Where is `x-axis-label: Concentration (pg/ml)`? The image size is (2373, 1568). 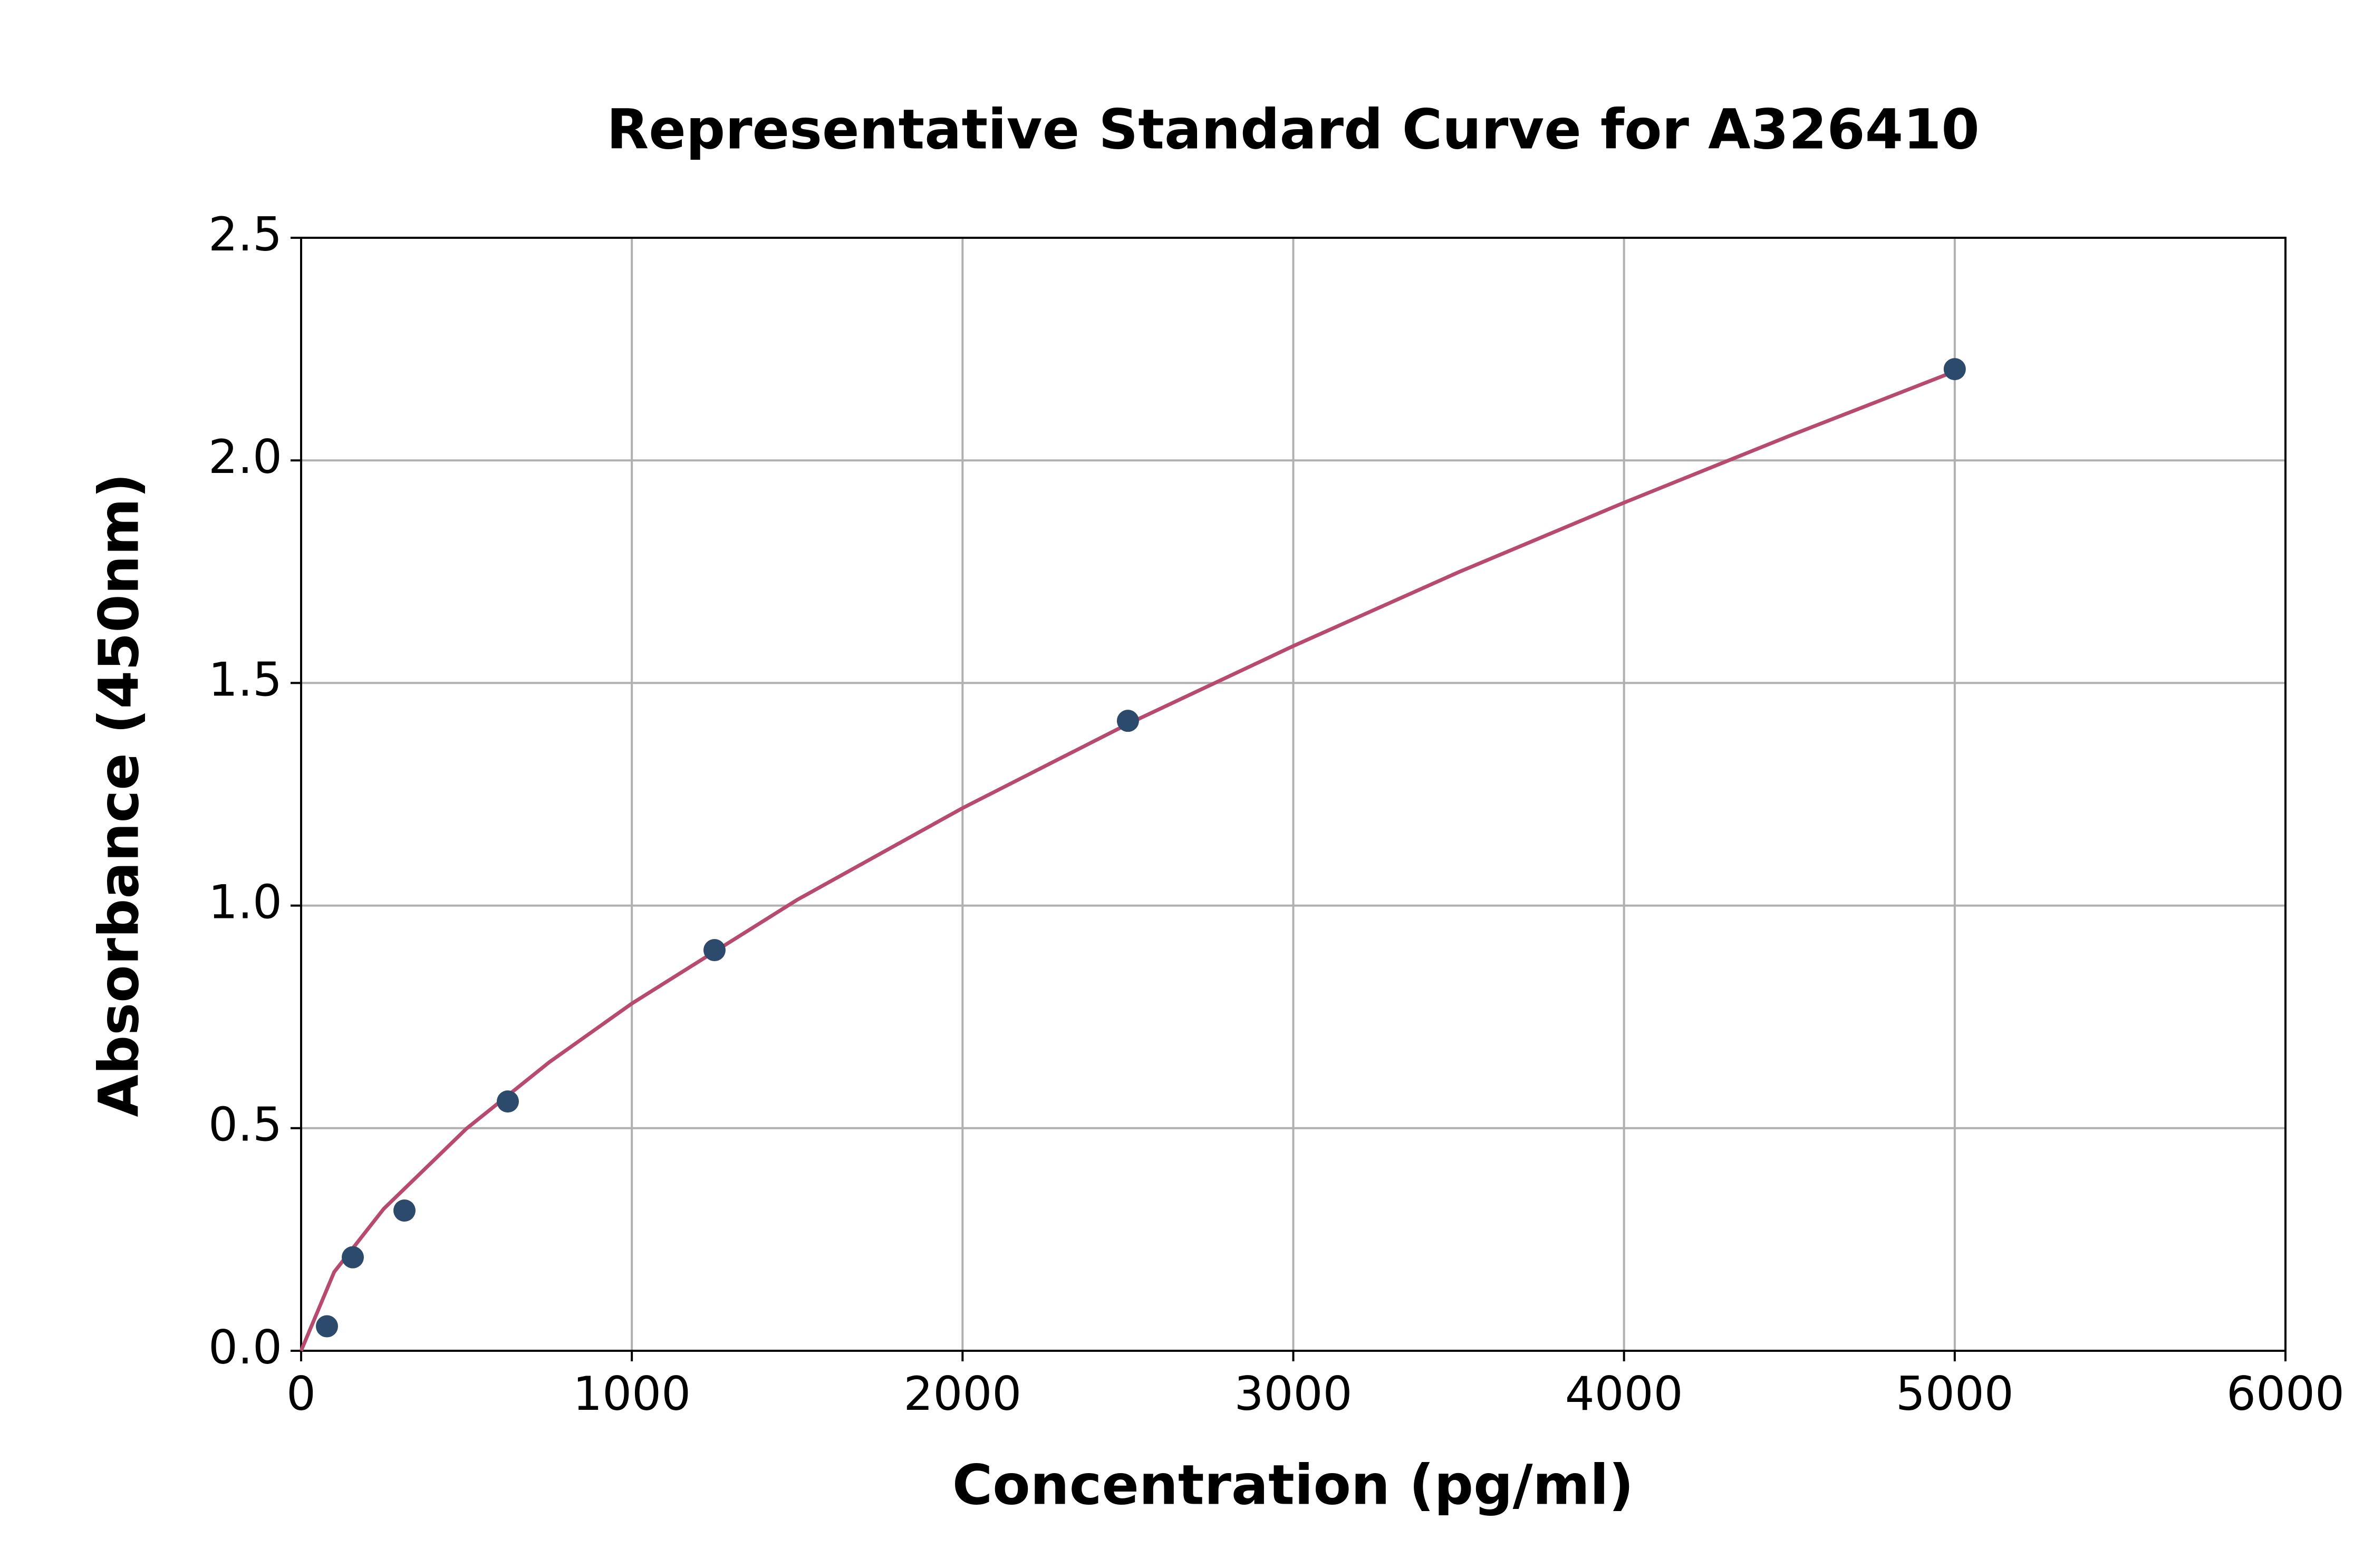 x-axis-label: Concentration (pg/ml) is located at coordinates (1293, 1485).